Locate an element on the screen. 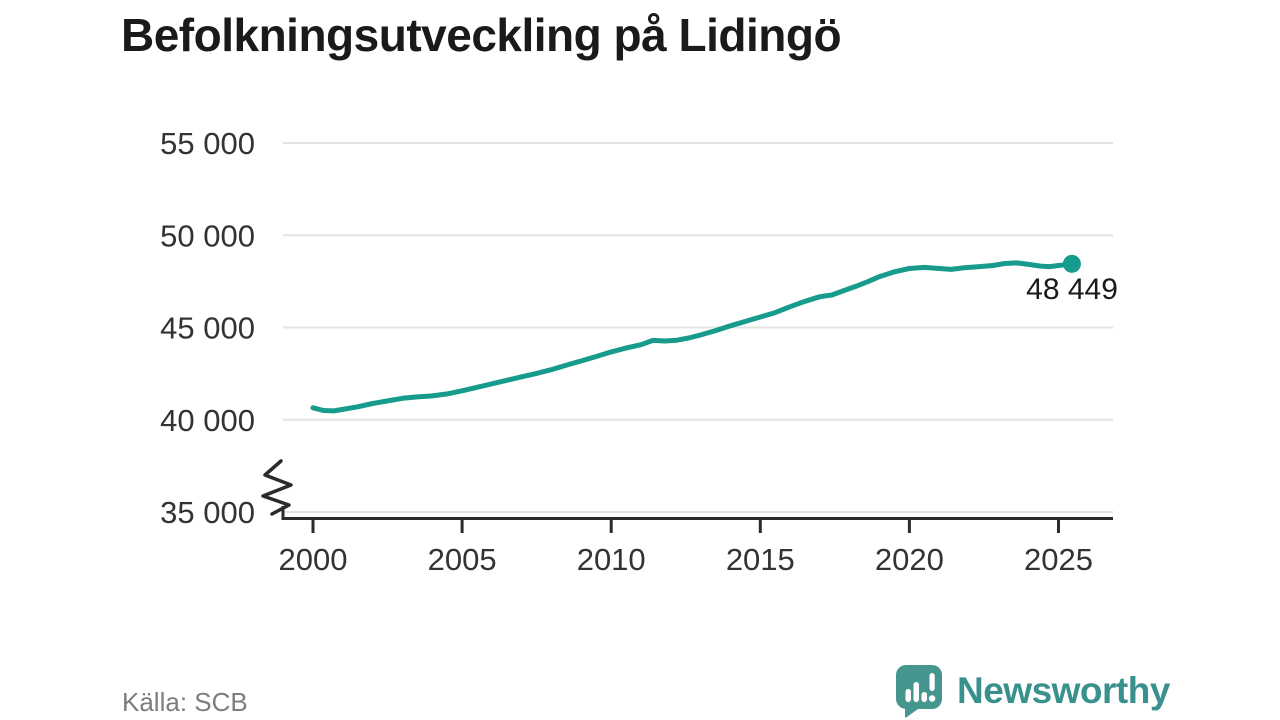 This screenshot has width=1280, height=720. exclamation-bar is located at coordinates (932, 682).